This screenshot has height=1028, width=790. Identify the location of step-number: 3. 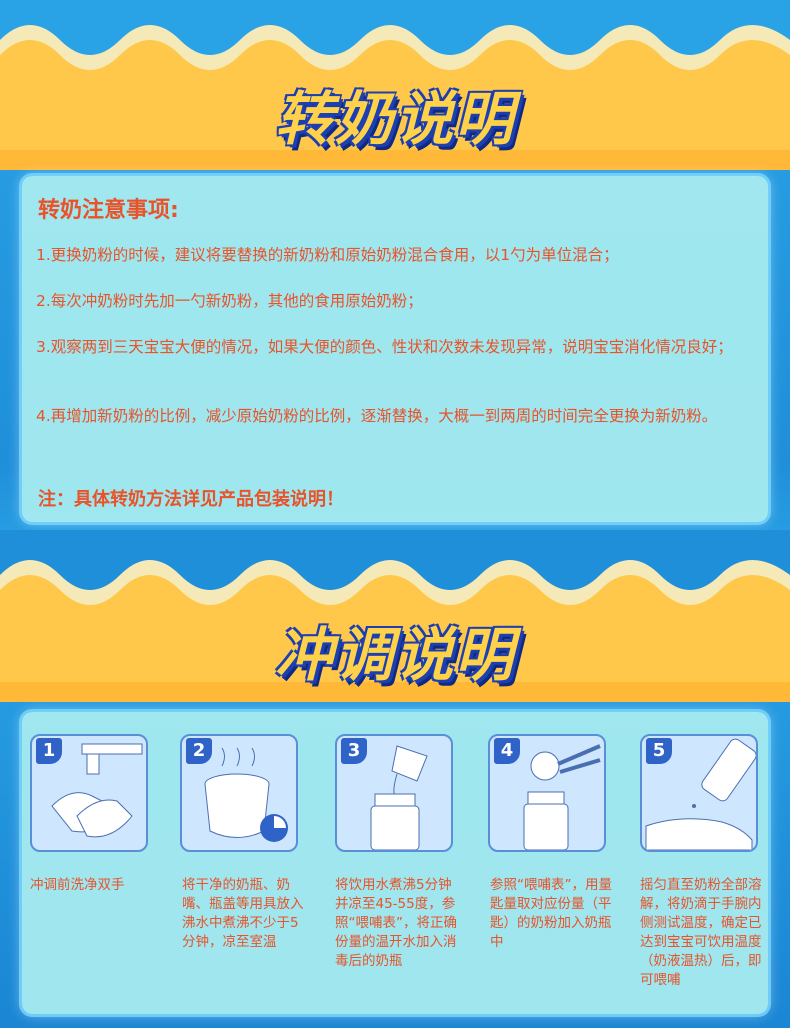
(354, 751).